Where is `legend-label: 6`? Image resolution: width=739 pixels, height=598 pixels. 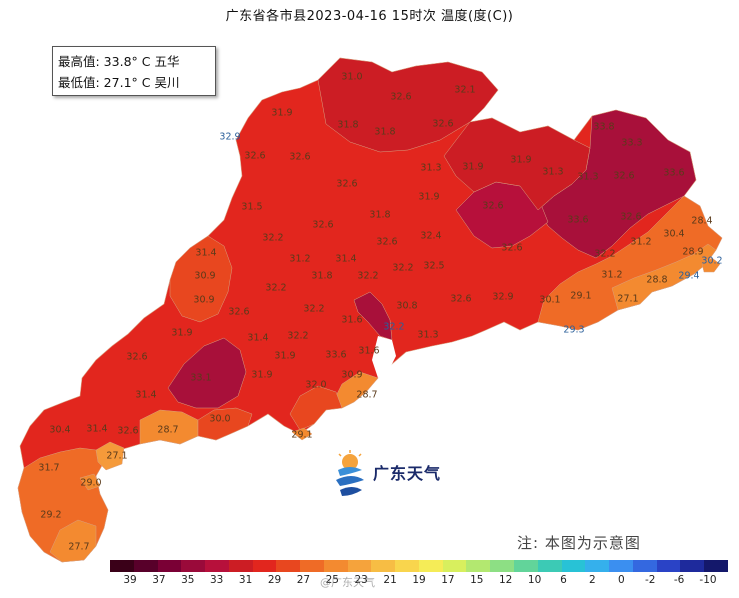 legend-label: 6 is located at coordinates (563, 580).